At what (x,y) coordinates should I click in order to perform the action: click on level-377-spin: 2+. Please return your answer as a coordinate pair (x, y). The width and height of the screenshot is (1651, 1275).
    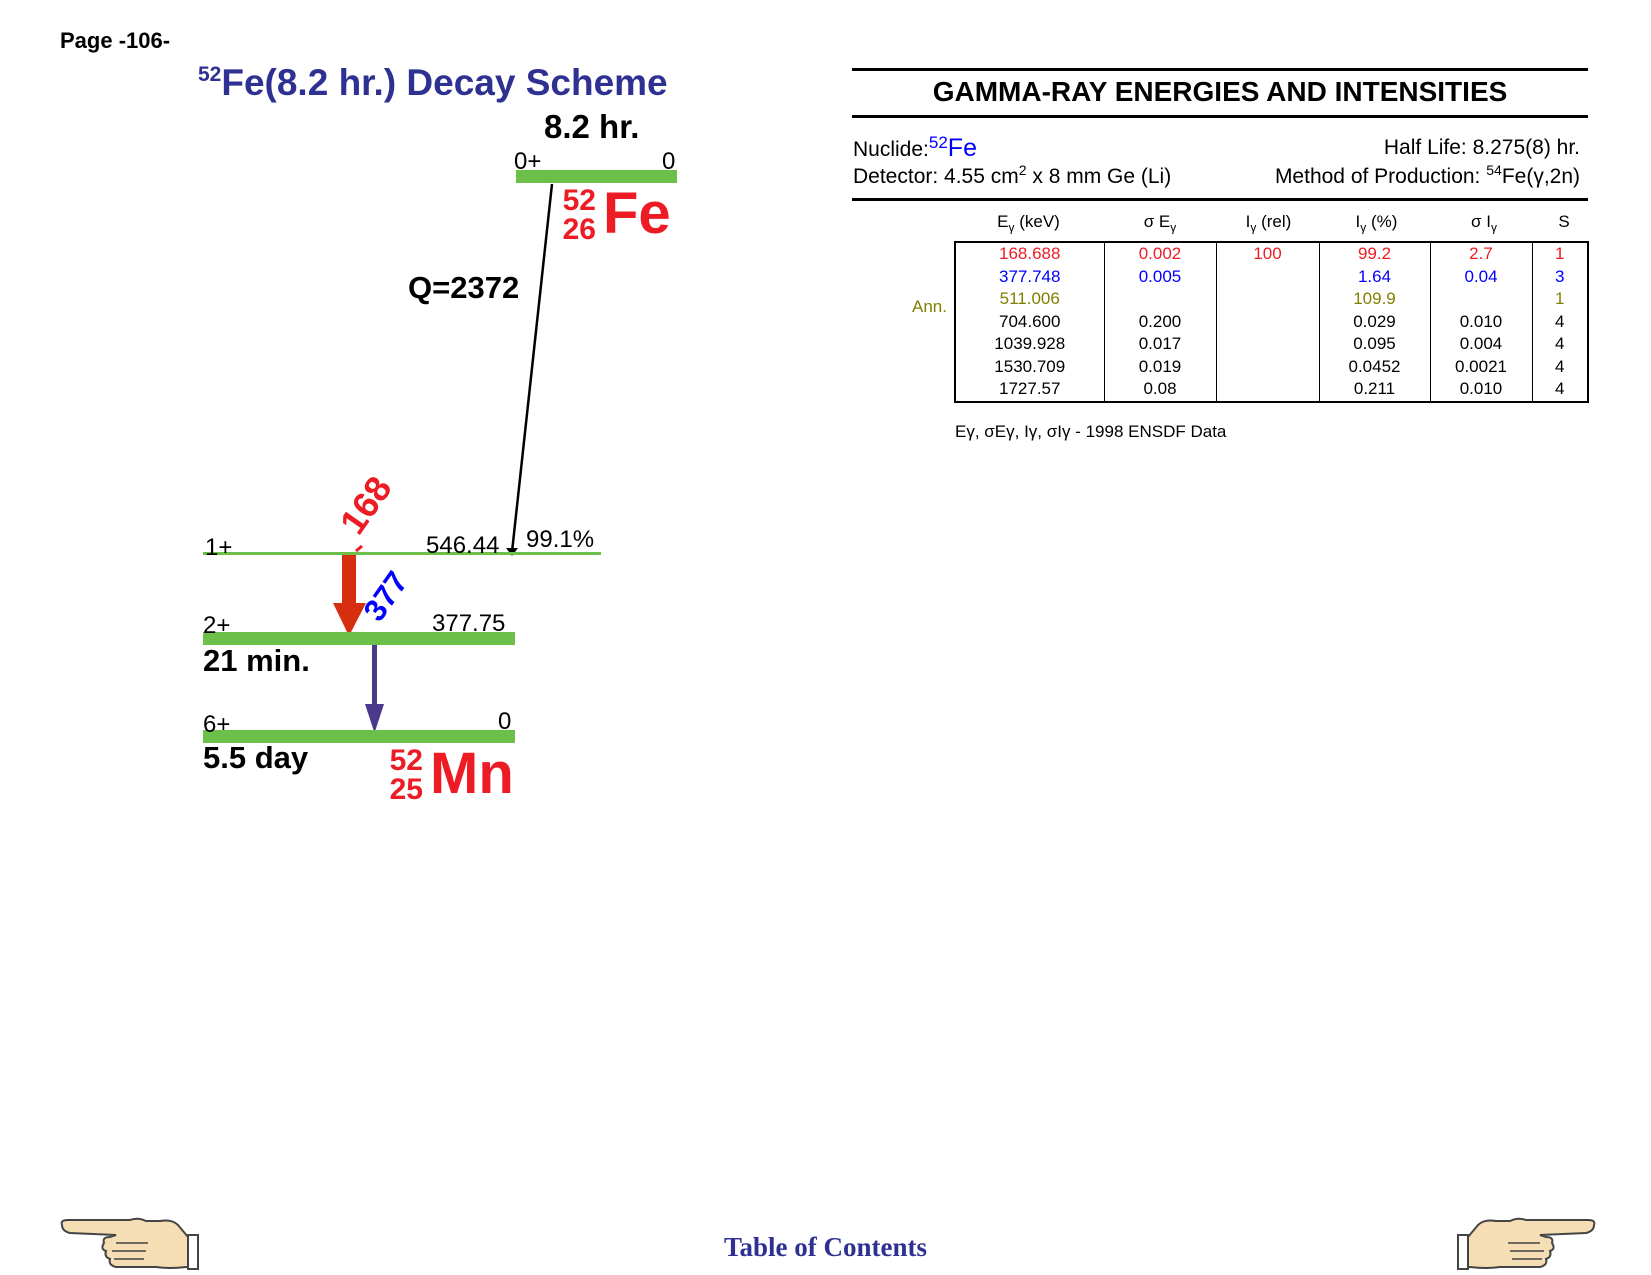
    Looking at the image, I should click on (217, 625).